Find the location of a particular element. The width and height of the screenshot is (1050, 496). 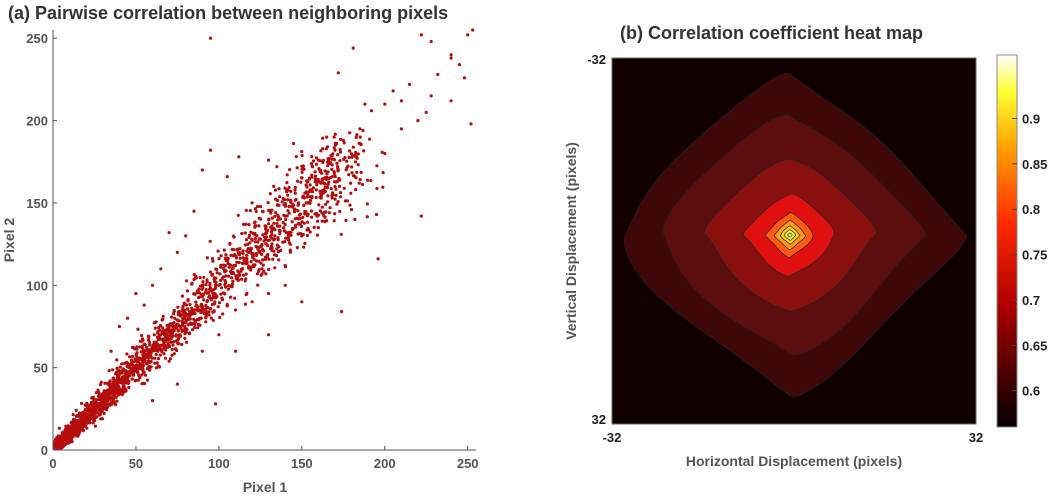

scatter-x-tick-label: 250 is located at coordinates (468, 463).